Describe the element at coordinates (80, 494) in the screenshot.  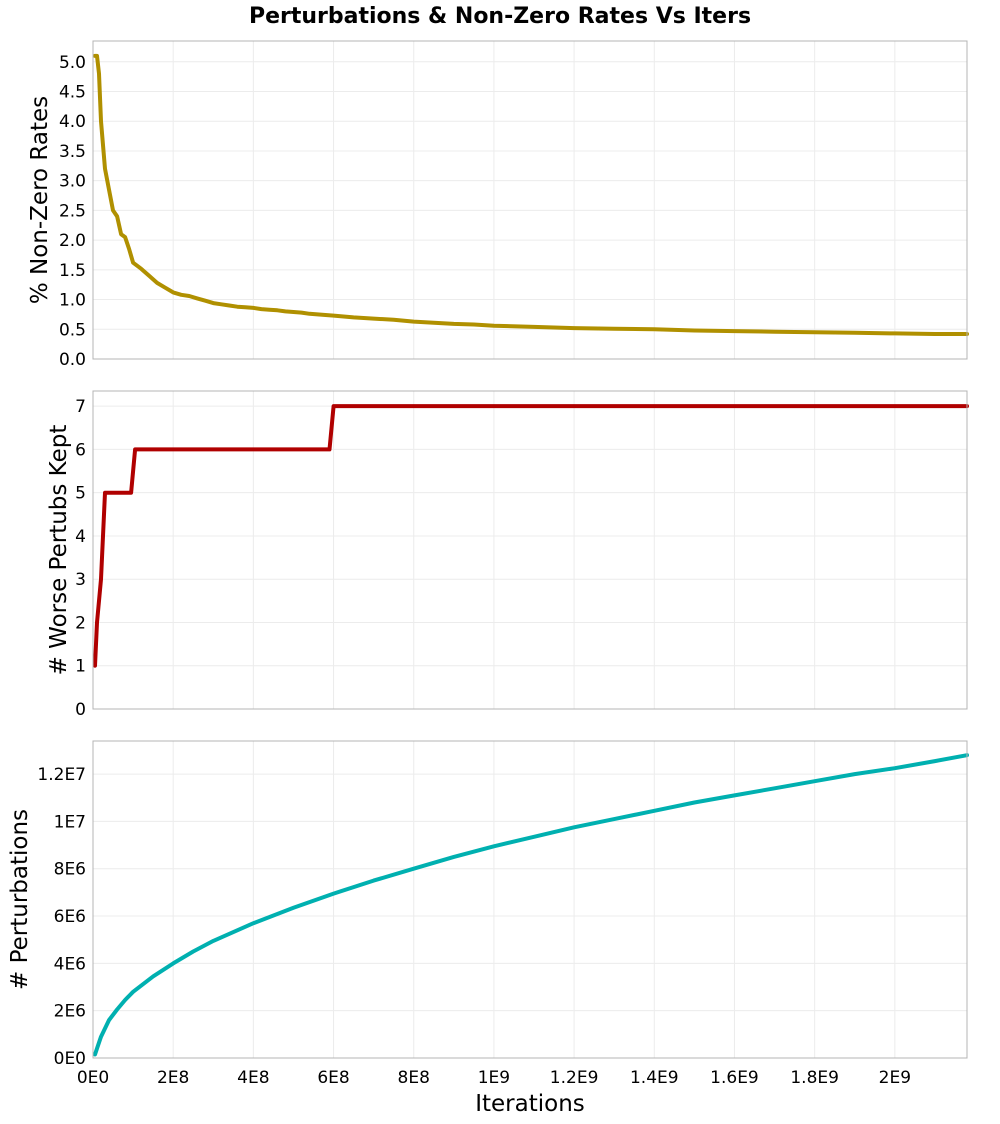
I see `y-tick-label: 5` at that location.